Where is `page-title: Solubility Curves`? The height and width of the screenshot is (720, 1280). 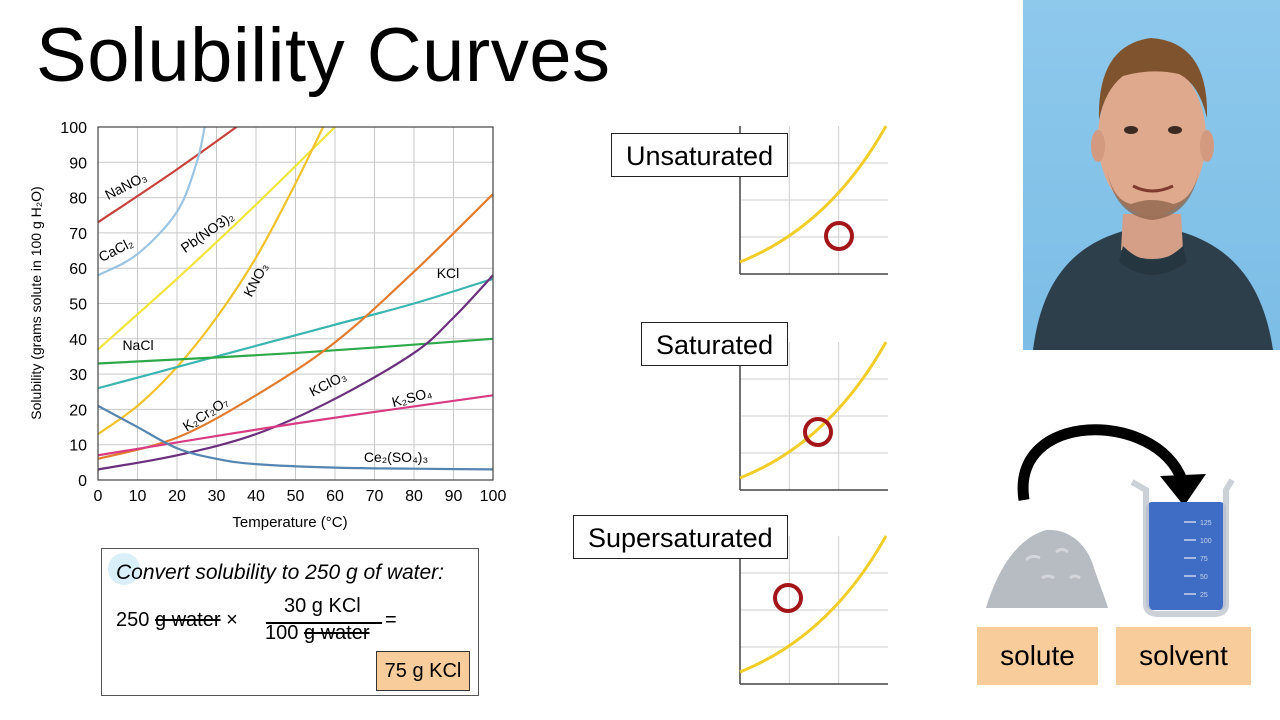
page-title: Solubility Curves is located at coordinates (323, 55).